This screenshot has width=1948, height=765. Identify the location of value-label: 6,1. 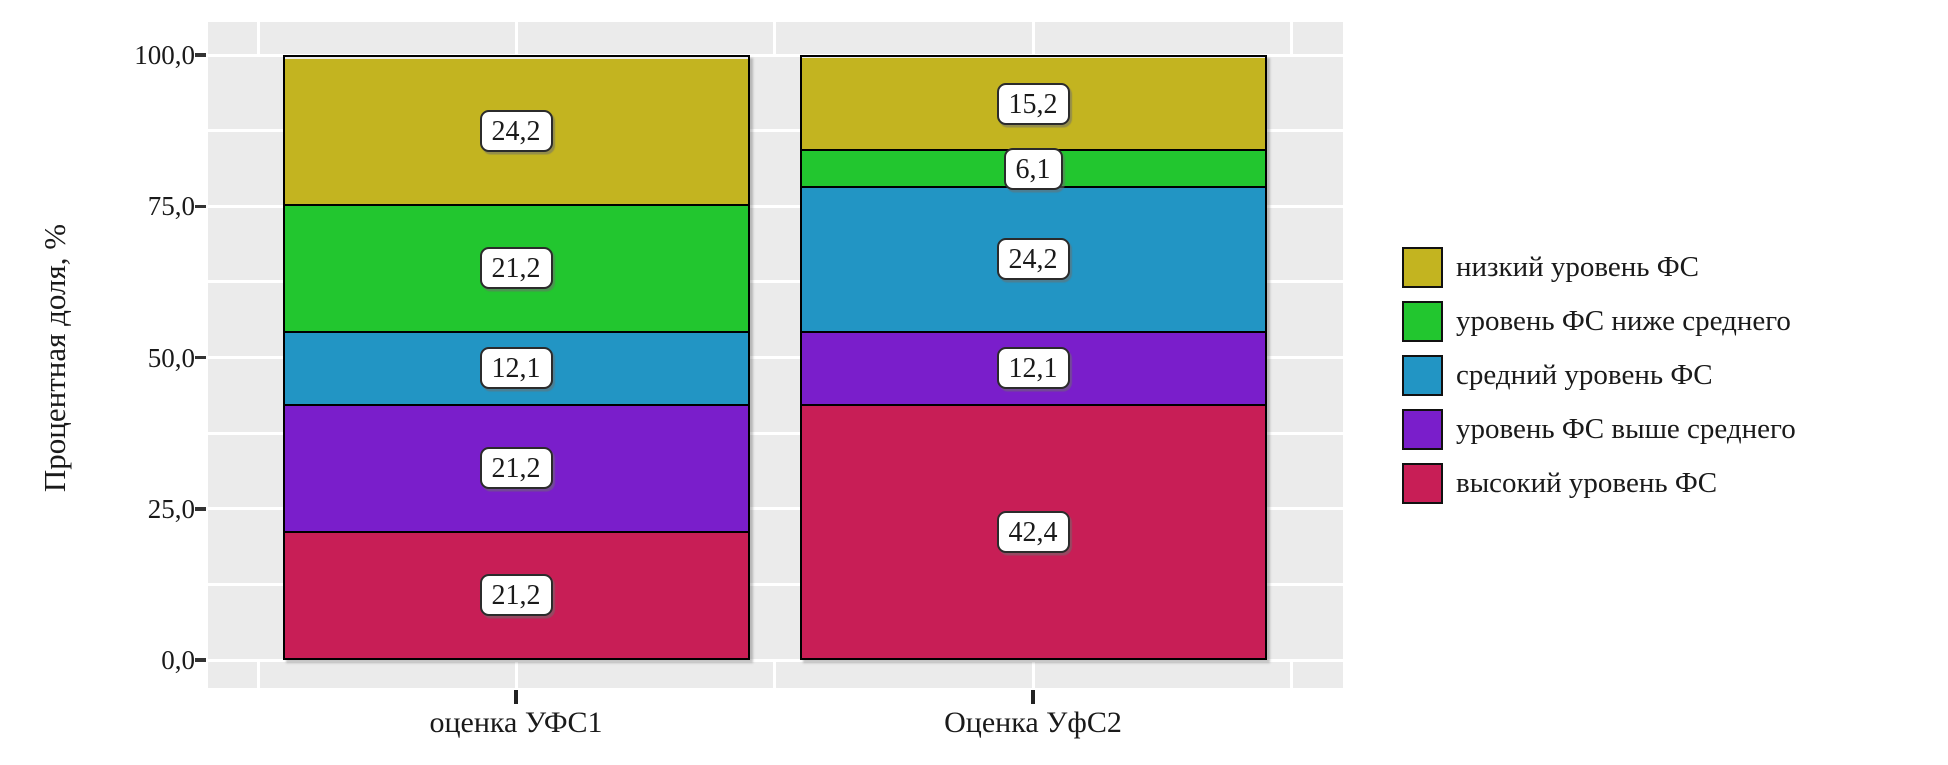
(1033, 168).